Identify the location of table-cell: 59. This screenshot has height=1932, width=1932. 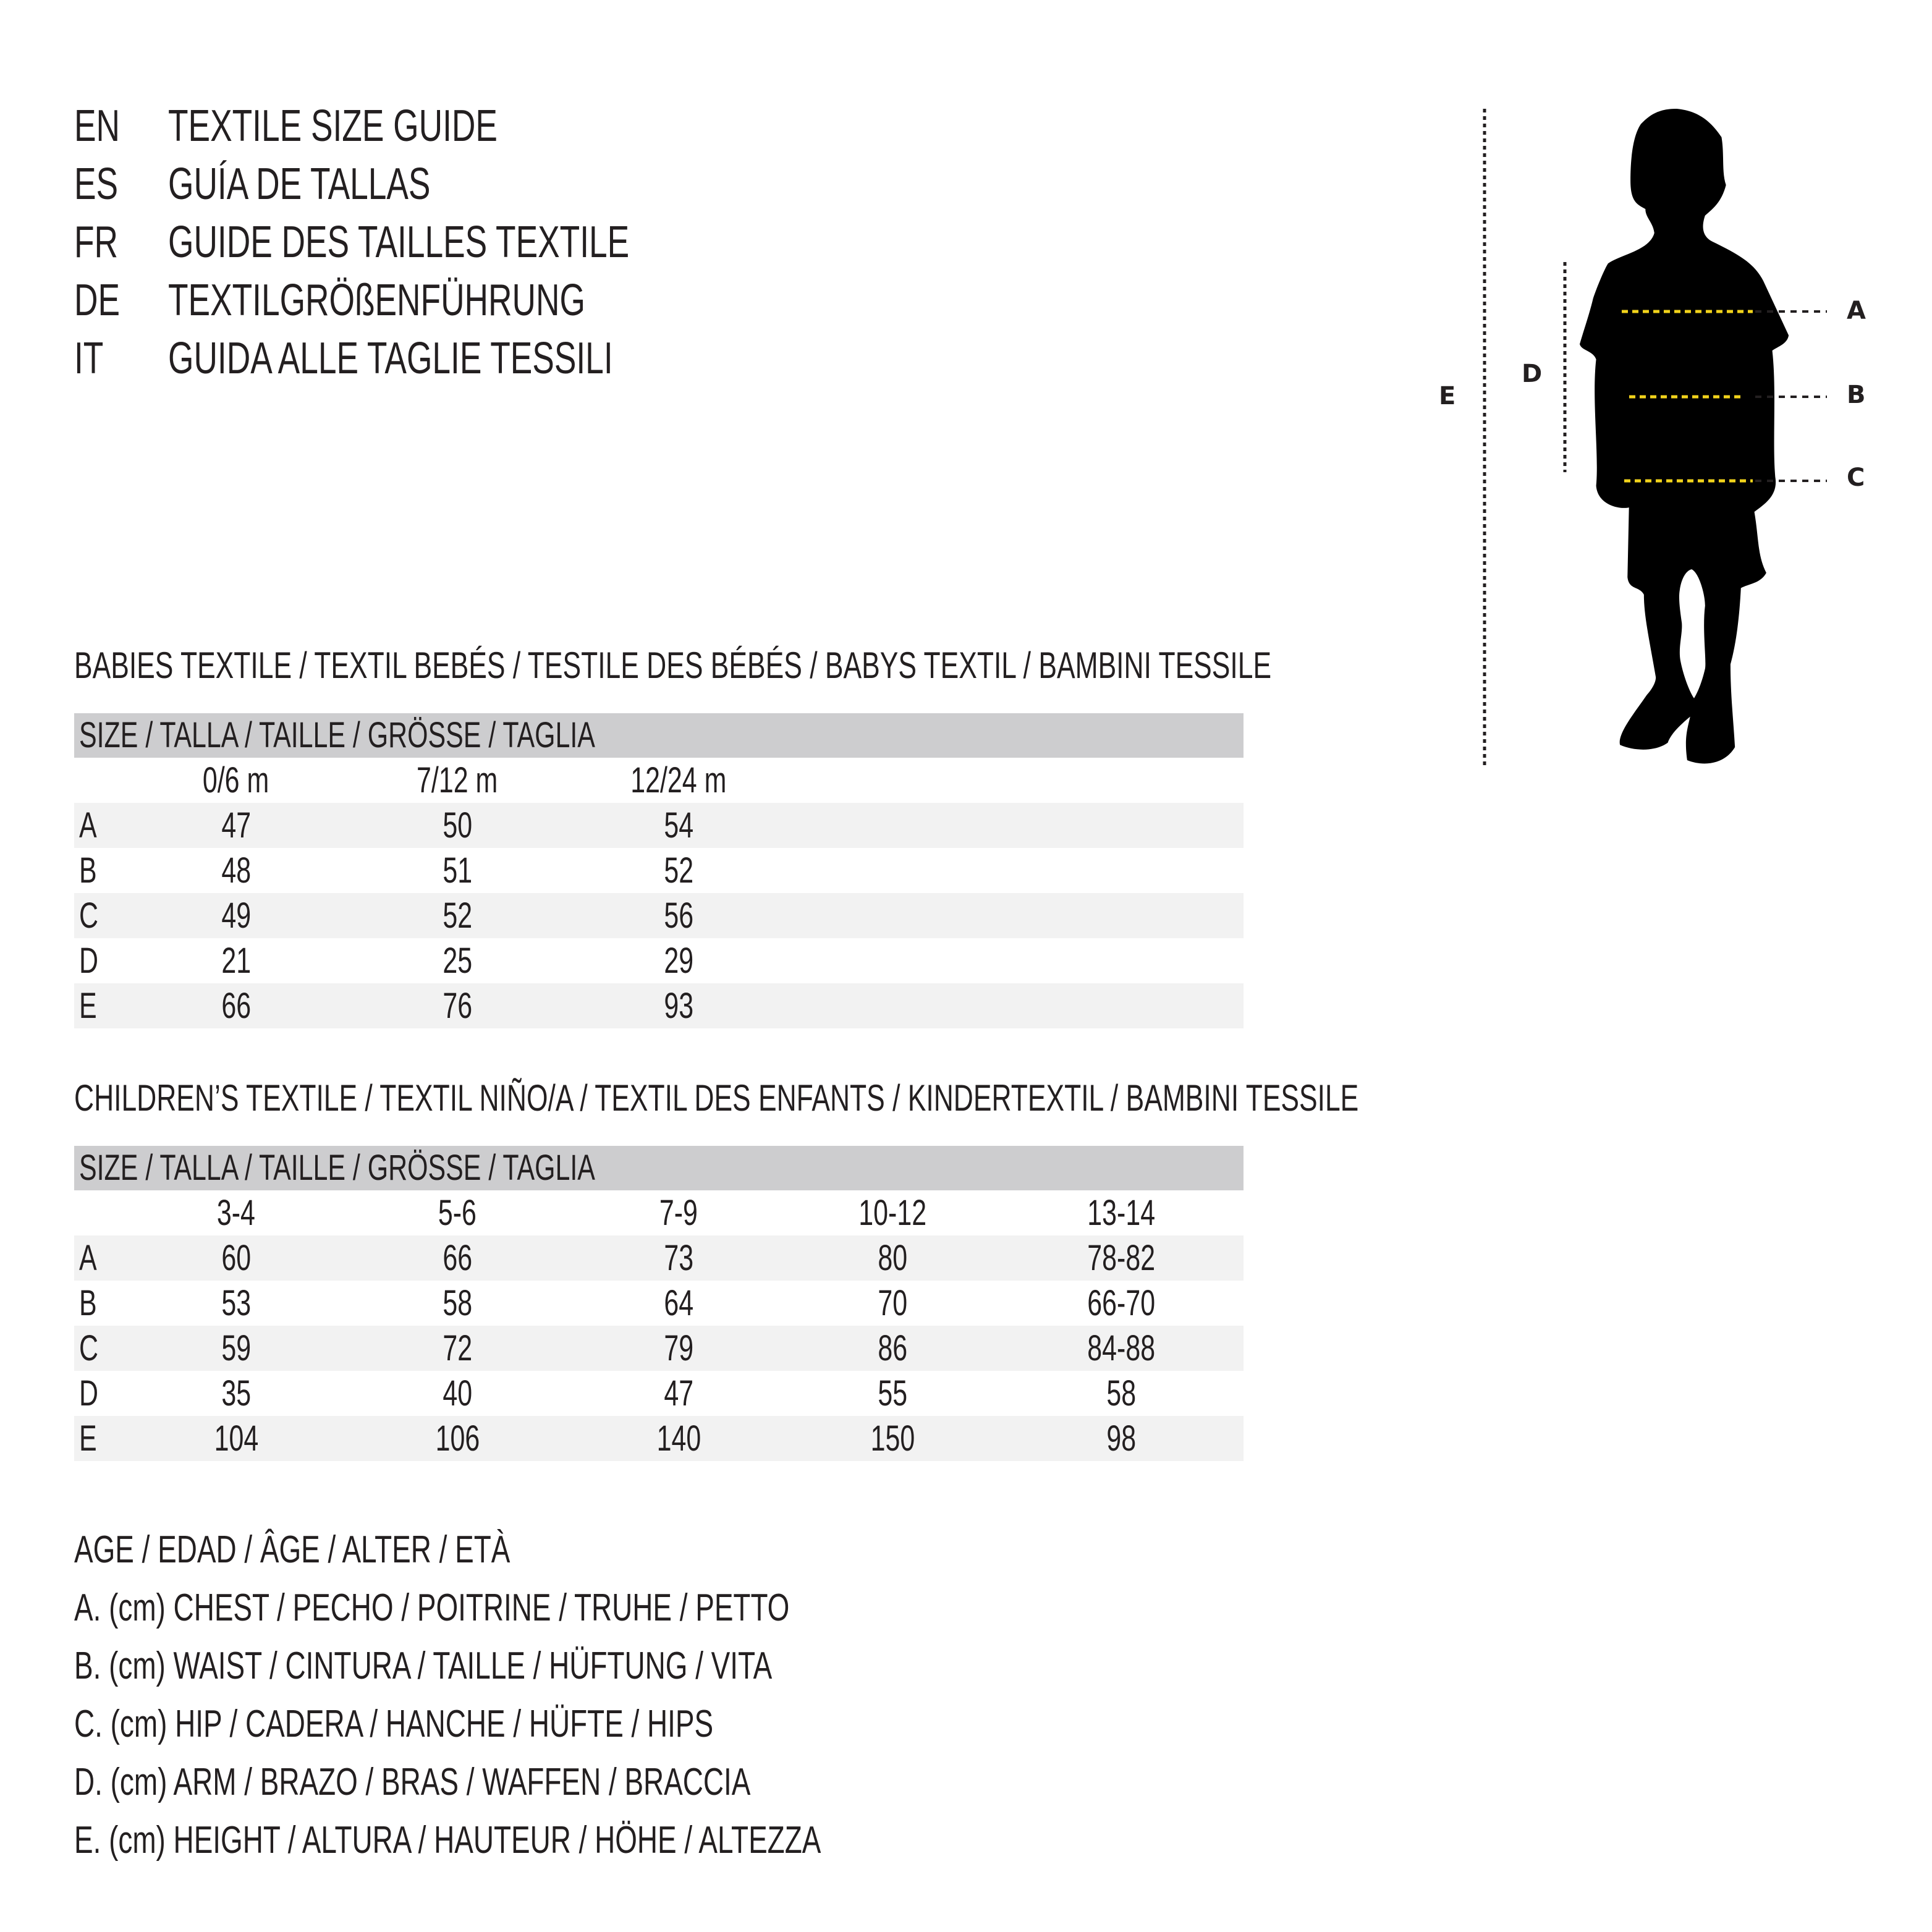
(236, 1348).